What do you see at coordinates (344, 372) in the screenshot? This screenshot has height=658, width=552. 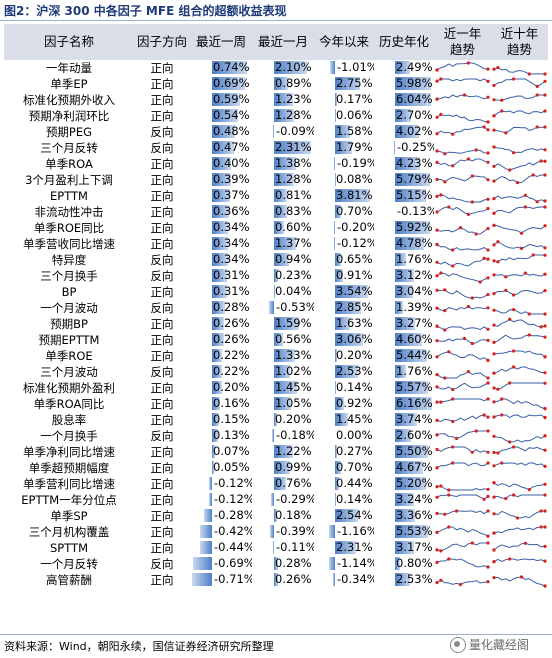 I see `cell-ytd: 2.53%` at bounding box center [344, 372].